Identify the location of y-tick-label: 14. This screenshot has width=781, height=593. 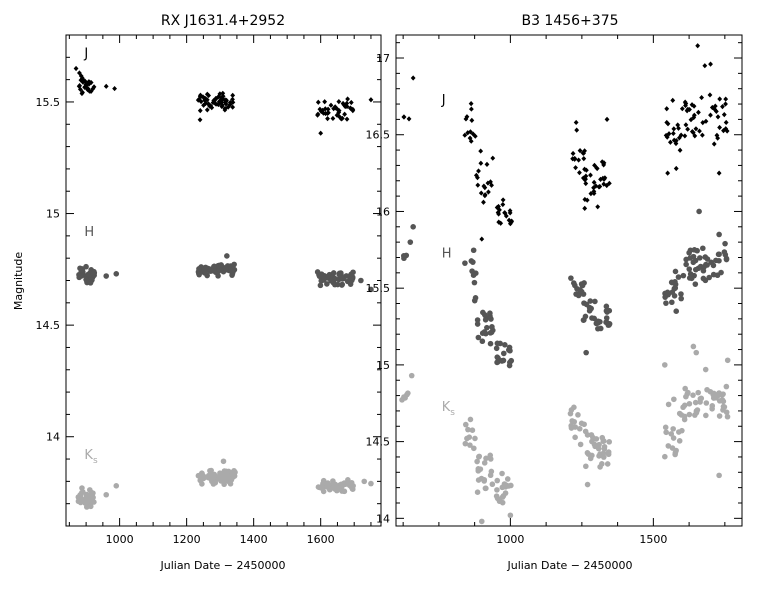
(383, 518).